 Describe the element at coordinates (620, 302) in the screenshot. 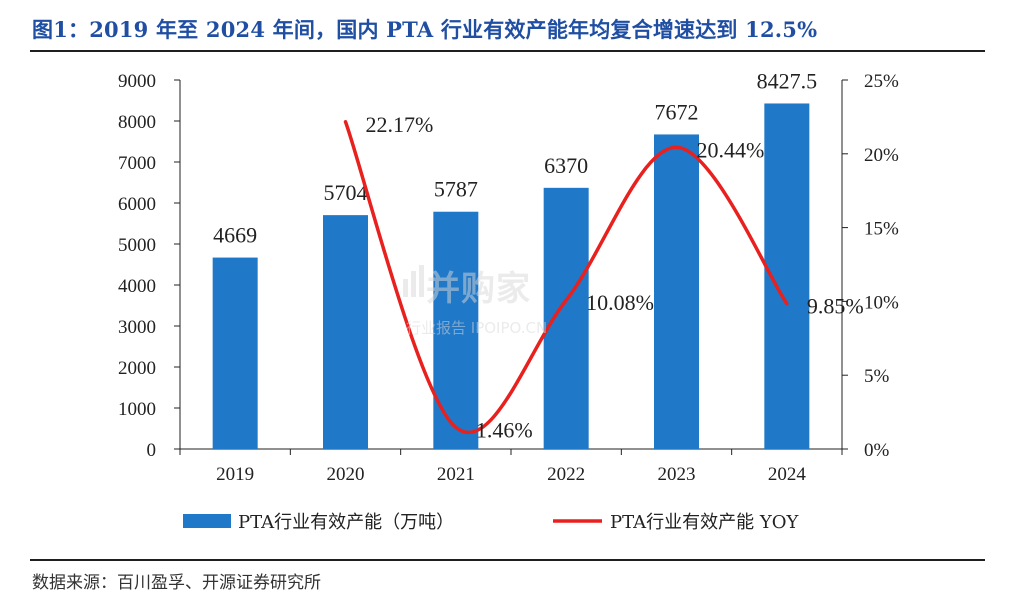

I see `yoy-data-label: 10.08%` at that location.